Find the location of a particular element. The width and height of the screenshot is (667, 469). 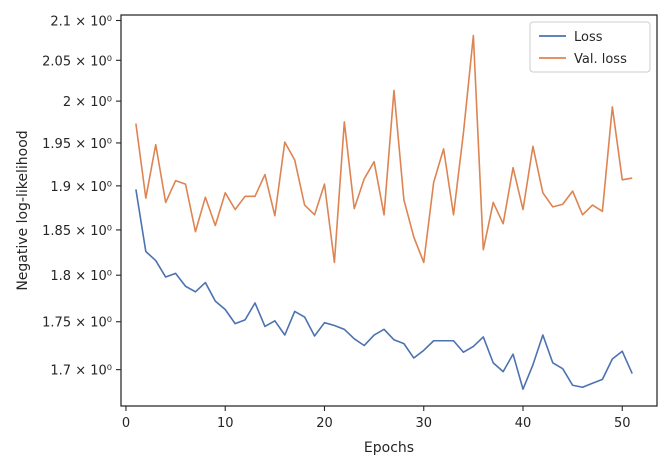

y-tick-label: 1.9 × 10⁰ is located at coordinates (81, 187).